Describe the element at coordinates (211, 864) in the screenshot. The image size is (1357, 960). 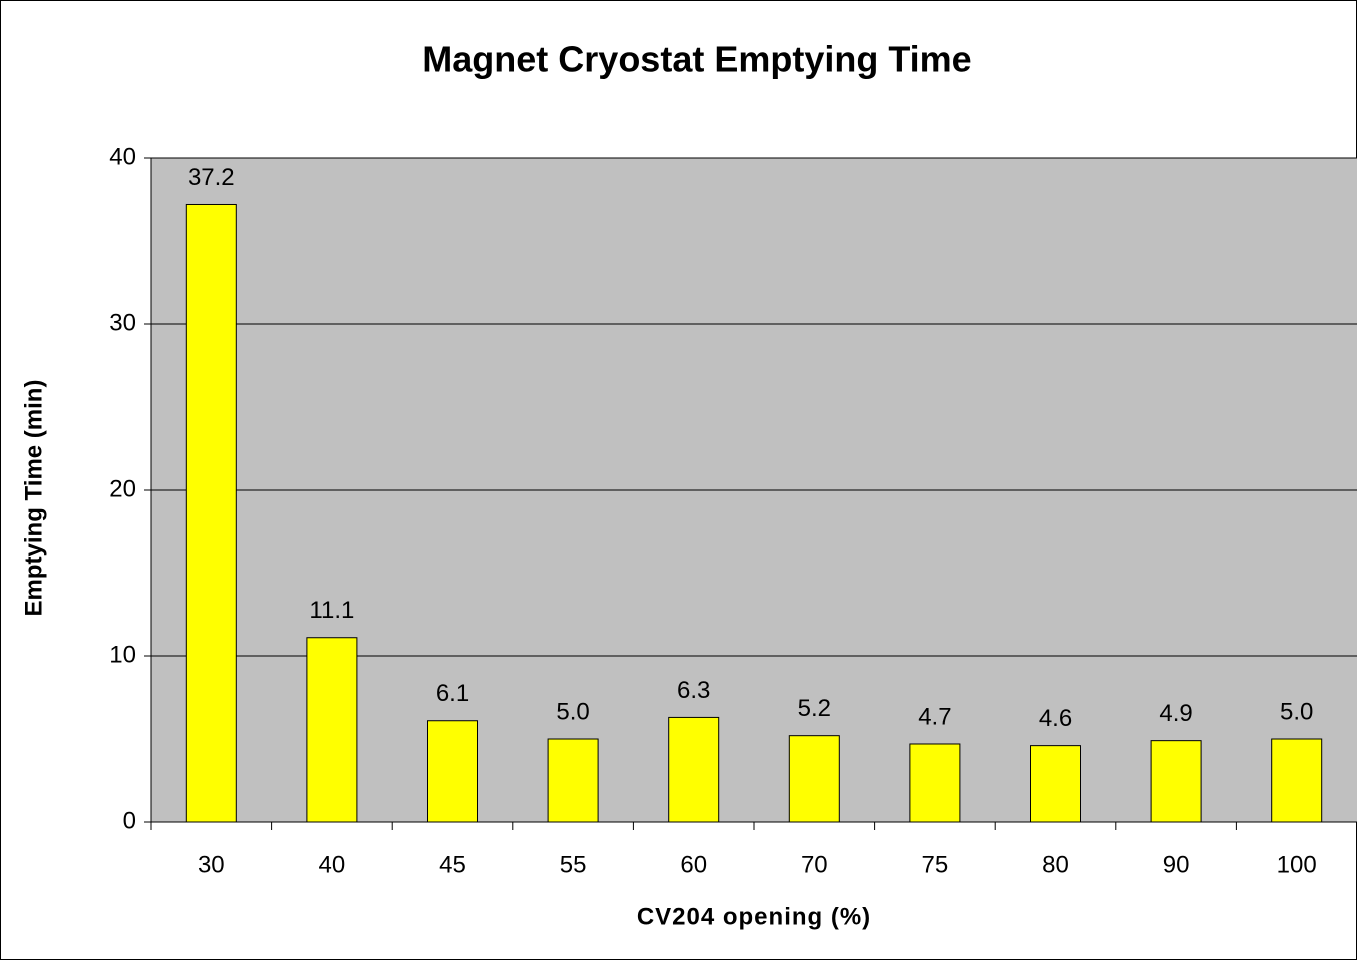
I see `x-tick-label: 30` at that location.